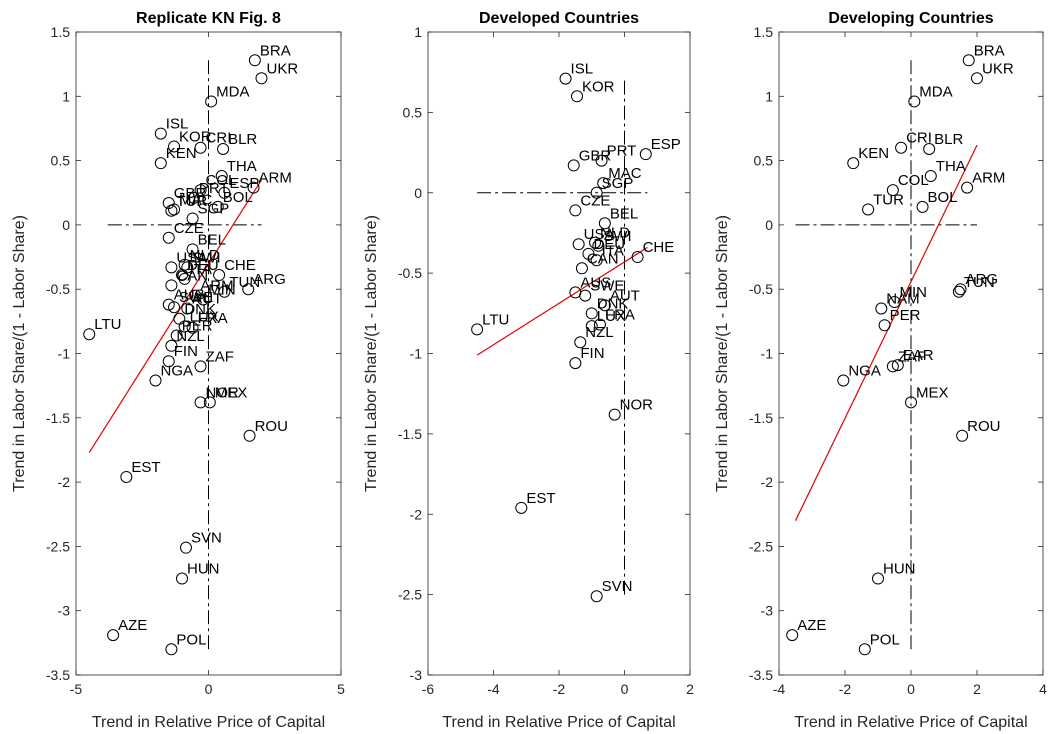 The height and width of the screenshot is (734, 1061). I want to click on data-point-gbr, so click(573, 165).